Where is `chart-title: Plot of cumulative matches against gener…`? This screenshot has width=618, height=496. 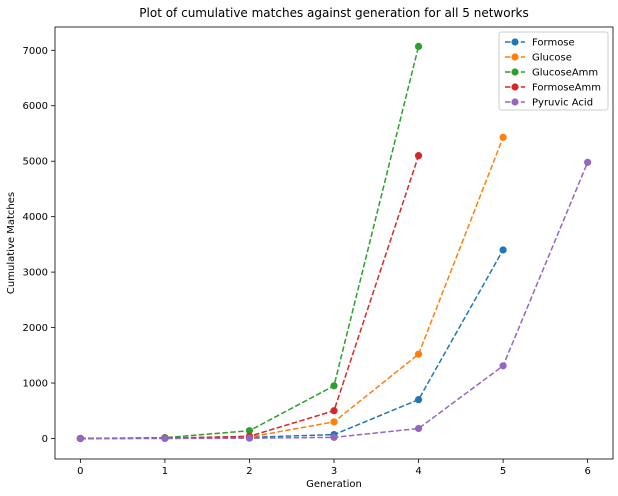 chart-title: Plot of cumulative matches against gener… is located at coordinates (333, 13).